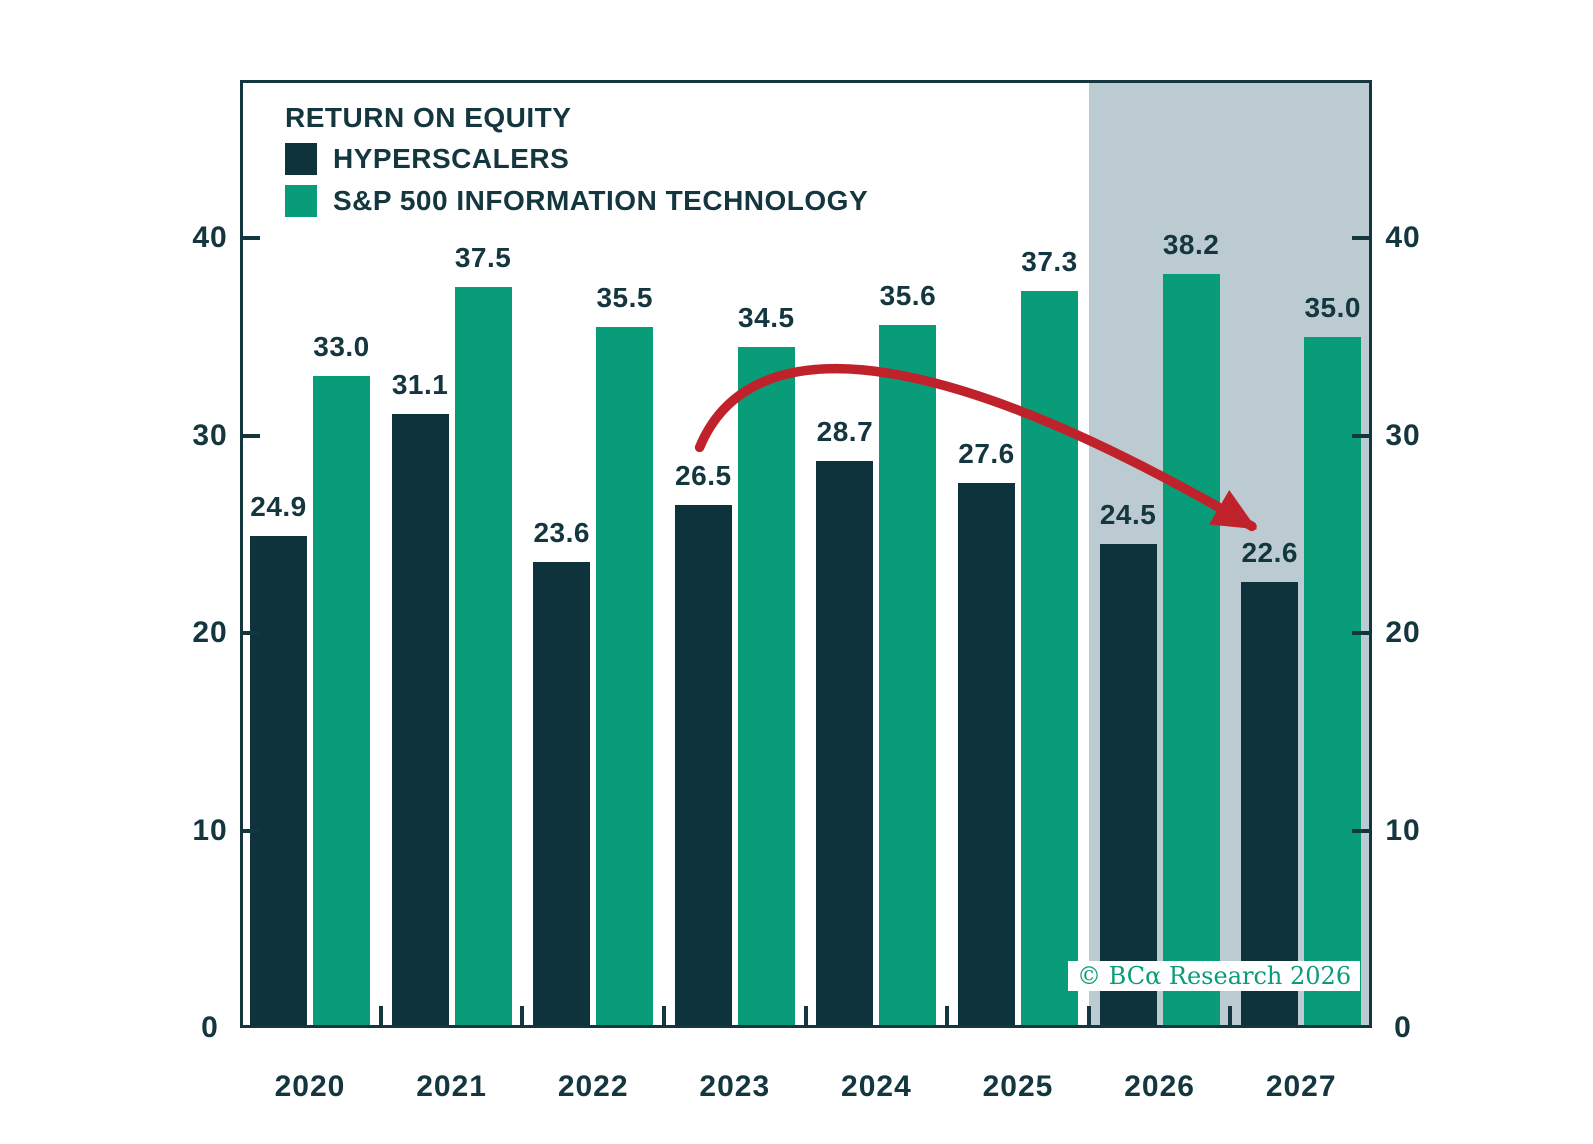 This screenshot has width=1593, height=1144. What do you see at coordinates (1214, 976) in the screenshot?
I see `bca-research-watermark: © BCα Research 2026` at bounding box center [1214, 976].